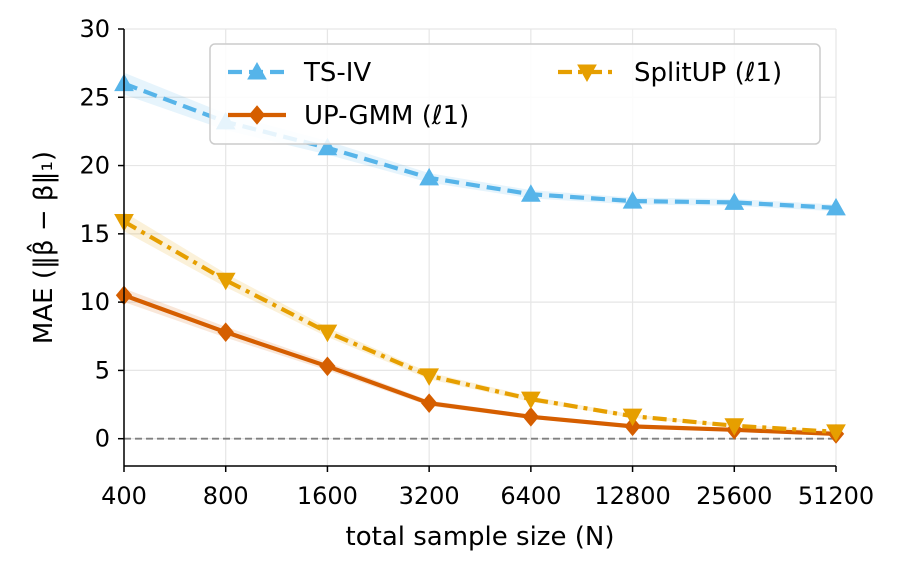 The width and height of the screenshot is (898, 572). I want to click on legend-label: TS-IV, so click(337, 73).